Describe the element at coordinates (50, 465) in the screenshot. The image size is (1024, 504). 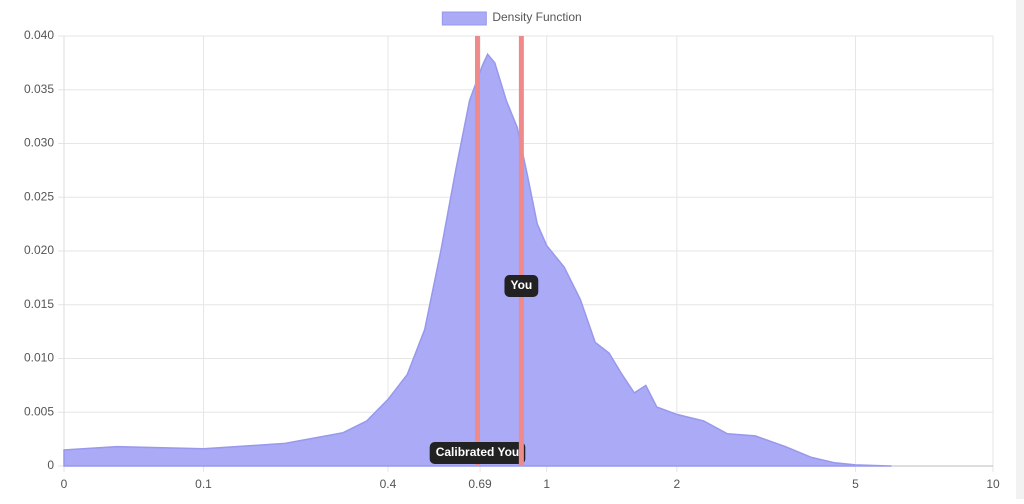
I see `y-tick-label: 0` at that location.